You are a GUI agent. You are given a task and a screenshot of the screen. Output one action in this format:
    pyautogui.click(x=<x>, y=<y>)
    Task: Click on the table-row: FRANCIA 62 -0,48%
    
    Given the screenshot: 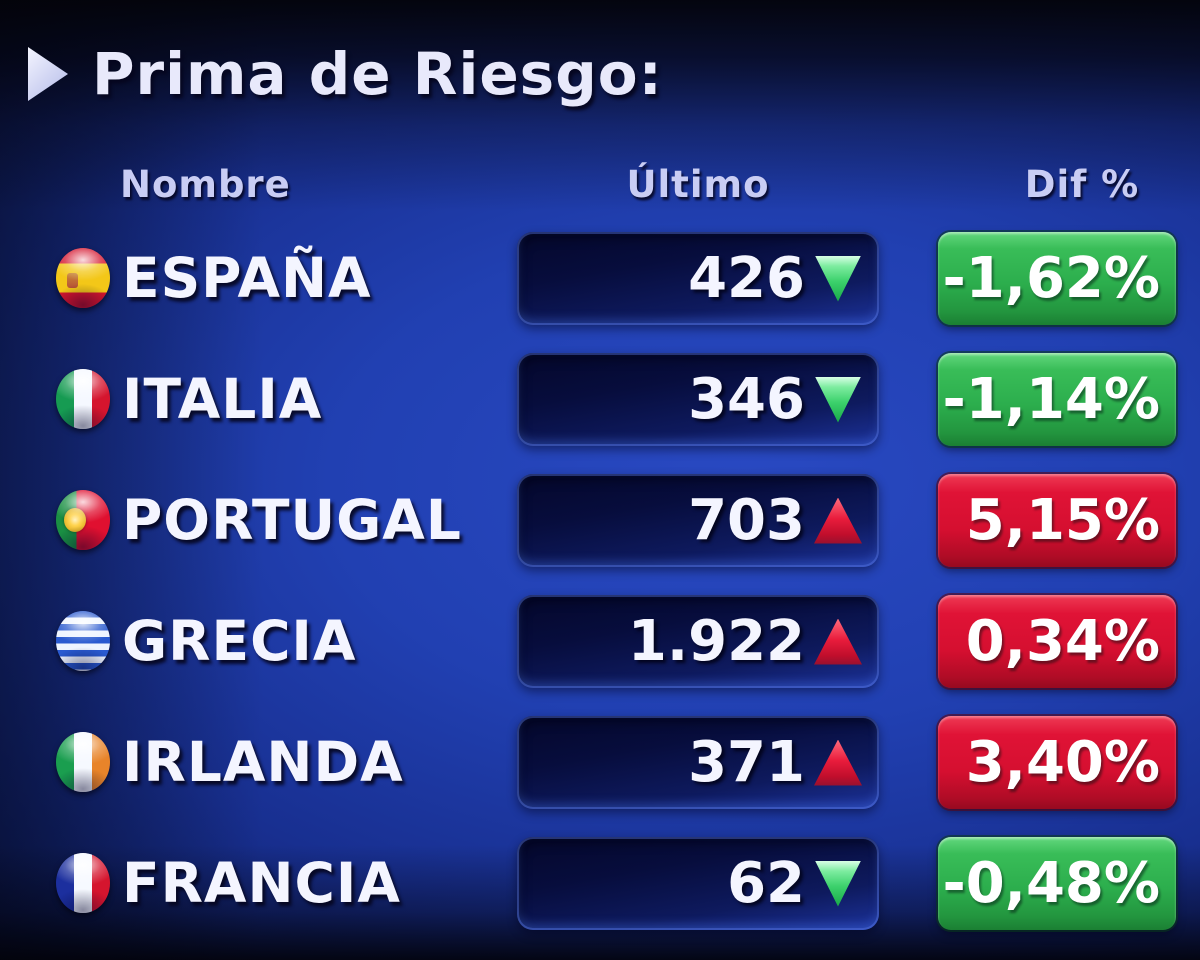 What is the action you would take?
    pyautogui.click(x=600, y=883)
    